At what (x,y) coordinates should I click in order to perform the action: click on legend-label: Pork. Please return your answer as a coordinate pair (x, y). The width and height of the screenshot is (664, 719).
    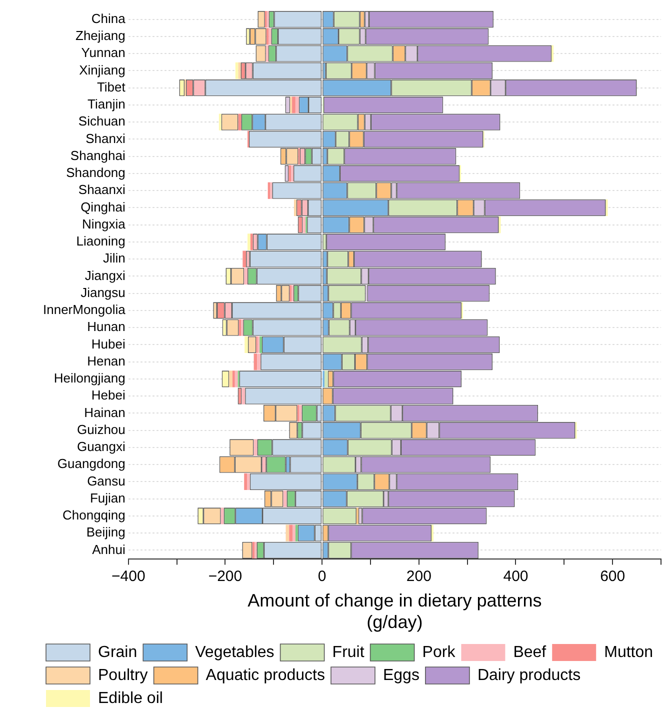
    Looking at the image, I should click on (439, 652).